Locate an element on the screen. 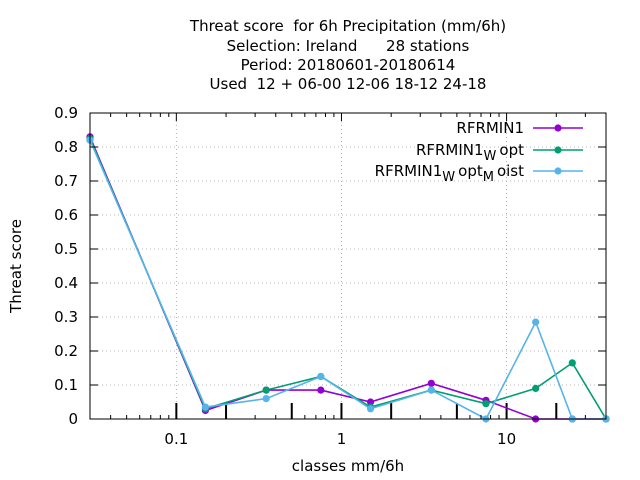 The image size is (640, 480). legend-subscript: M is located at coordinates (488, 177).